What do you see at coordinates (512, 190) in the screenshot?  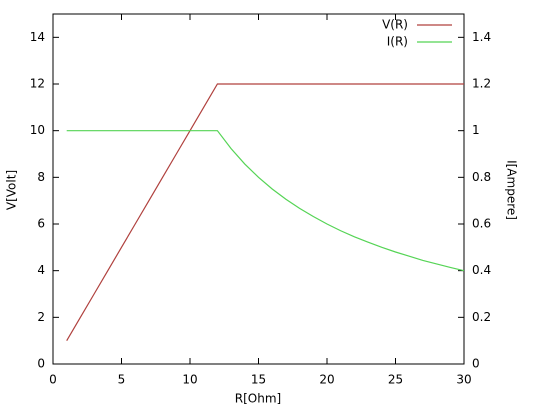 I see `y2-axis-label: I[Ampere]` at bounding box center [512, 190].